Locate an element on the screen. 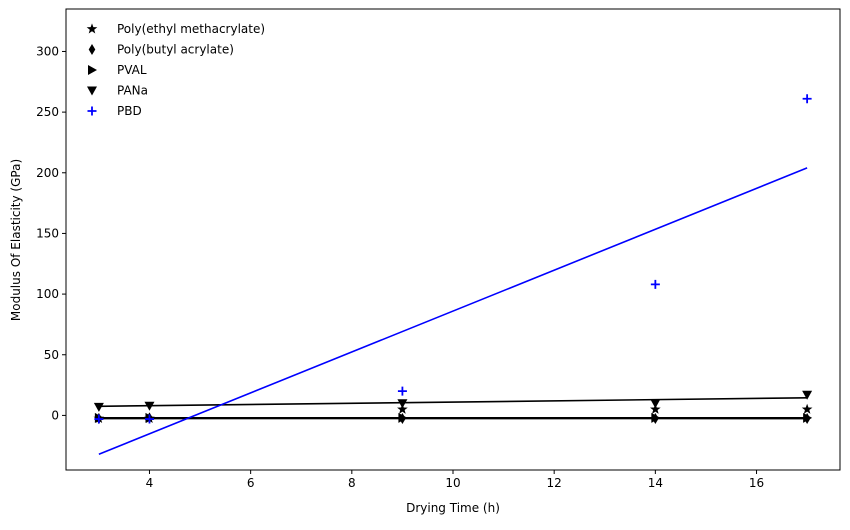  y-tick-label-6: 300 is located at coordinates (47, 51).